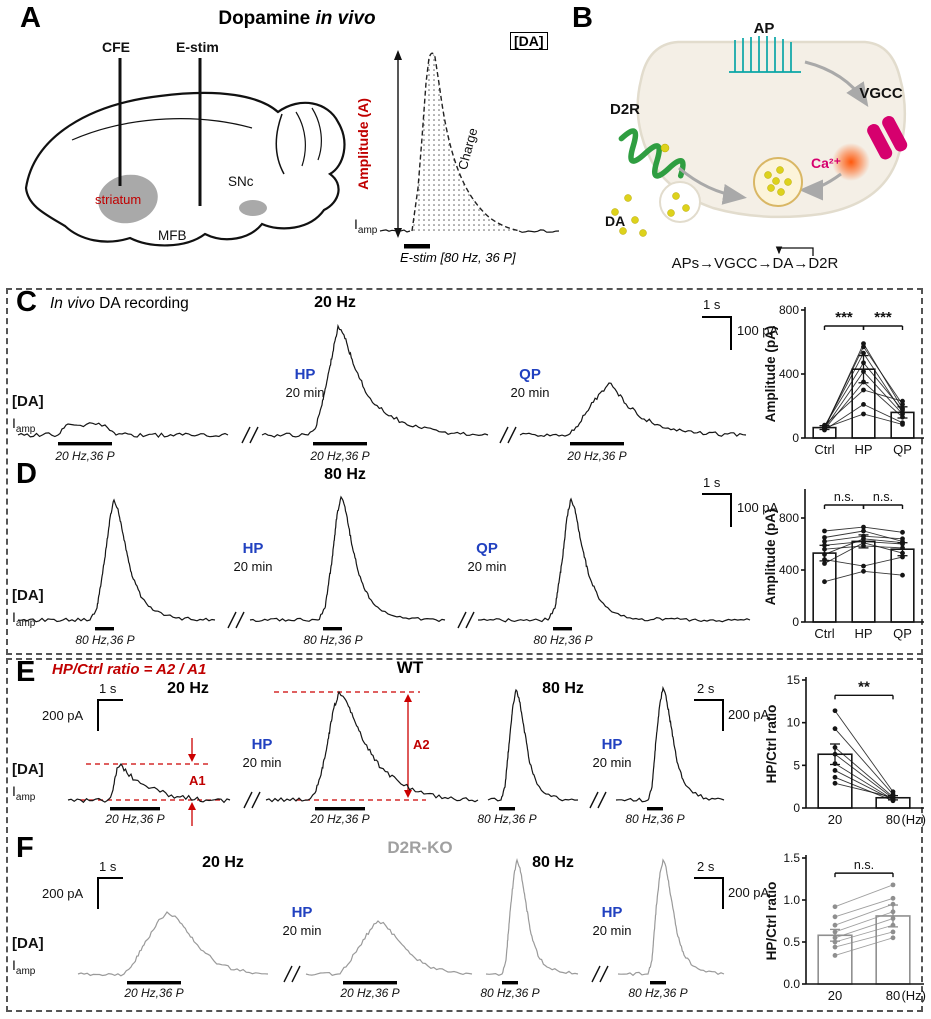 This screenshot has width=931, height=1019. What do you see at coordinates (25, 848) in the screenshot?
I see `panelF-letter: F` at bounding box center [25, 848].